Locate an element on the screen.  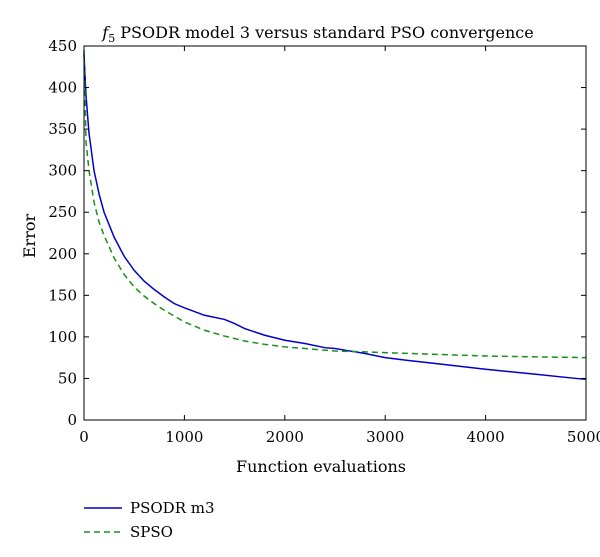
y-tick-label-4: 200 is located at coordinates (62, 254).